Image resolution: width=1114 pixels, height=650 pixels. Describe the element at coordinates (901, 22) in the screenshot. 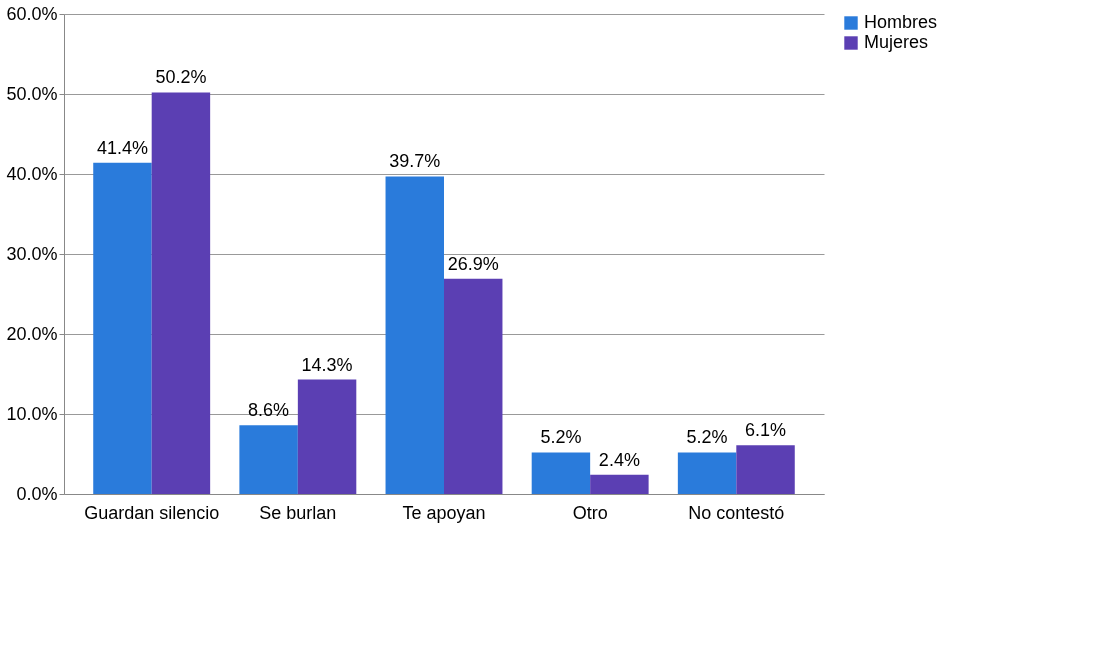

I see `legend-label: Hombres` at that location.